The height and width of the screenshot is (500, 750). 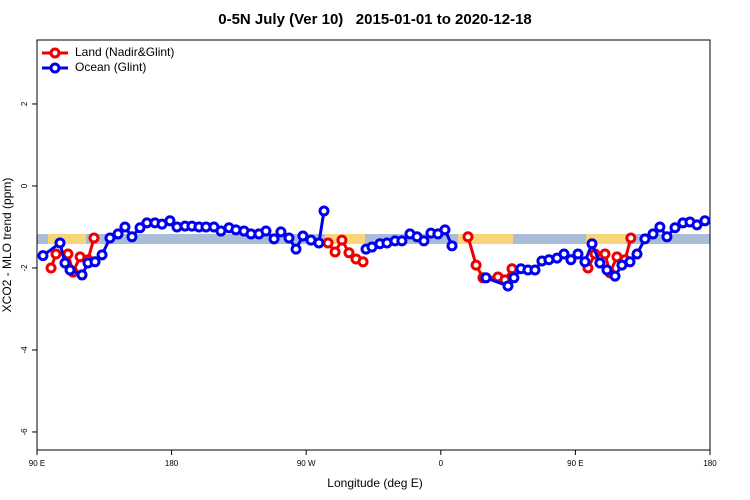 What do you see at coordinates (24, 432) in the screenshot?
I see `y-tick-label: -6` at bounding box center [24, 432].